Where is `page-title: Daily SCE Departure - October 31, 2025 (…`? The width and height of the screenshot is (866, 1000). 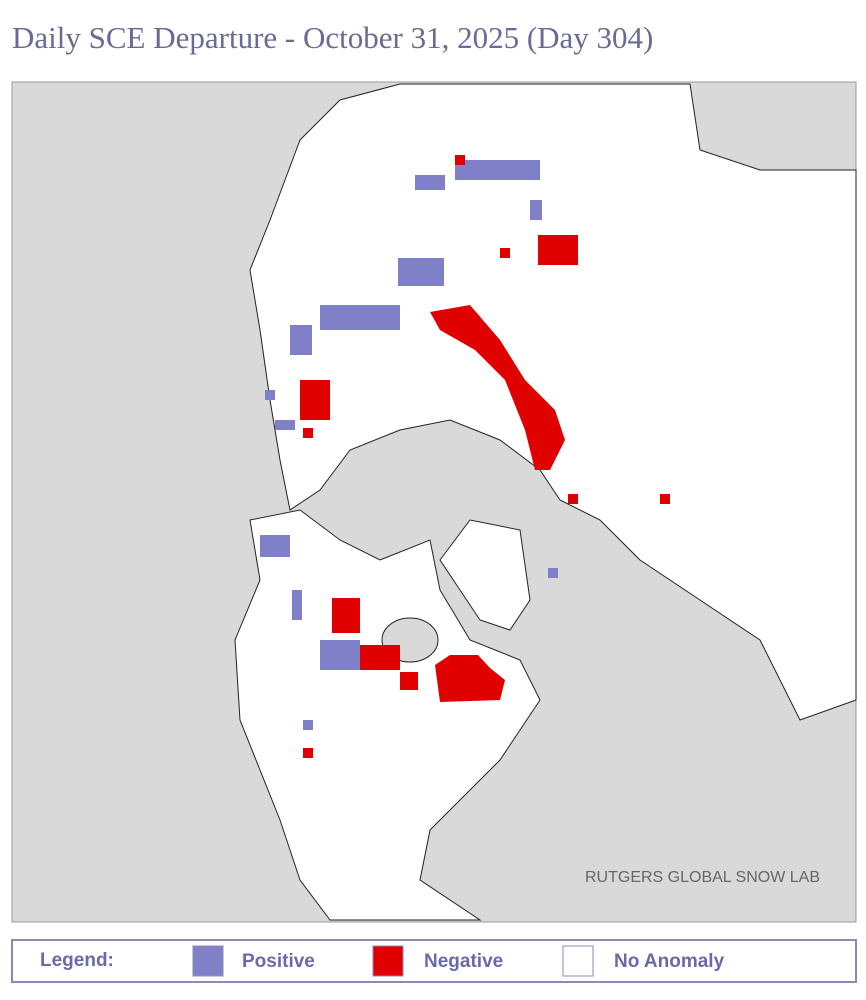
page-title: Daily SCE Departure - October 31, 2025 (… is located at coordinates (333, 37).